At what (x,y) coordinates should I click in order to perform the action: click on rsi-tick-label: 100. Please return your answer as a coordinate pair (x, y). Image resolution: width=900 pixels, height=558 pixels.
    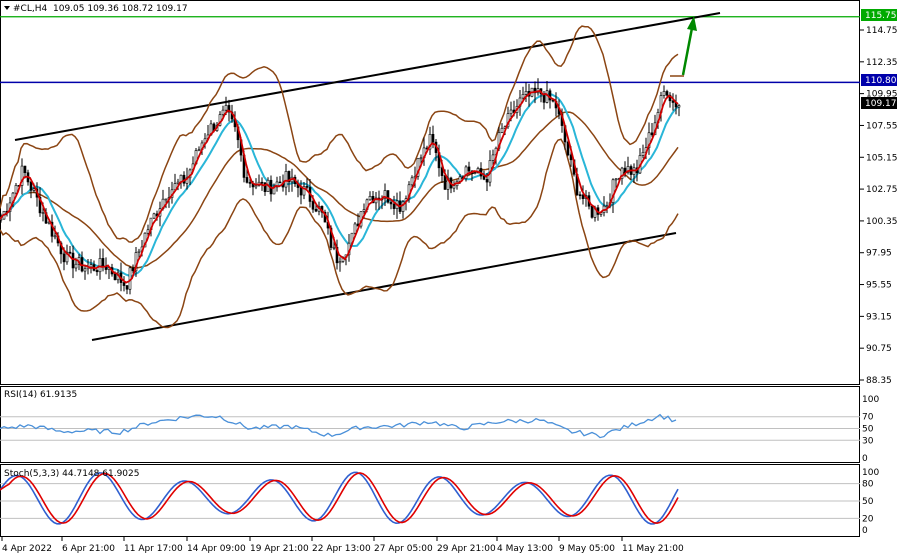
    Looking at the image, I should click on (870, 400).